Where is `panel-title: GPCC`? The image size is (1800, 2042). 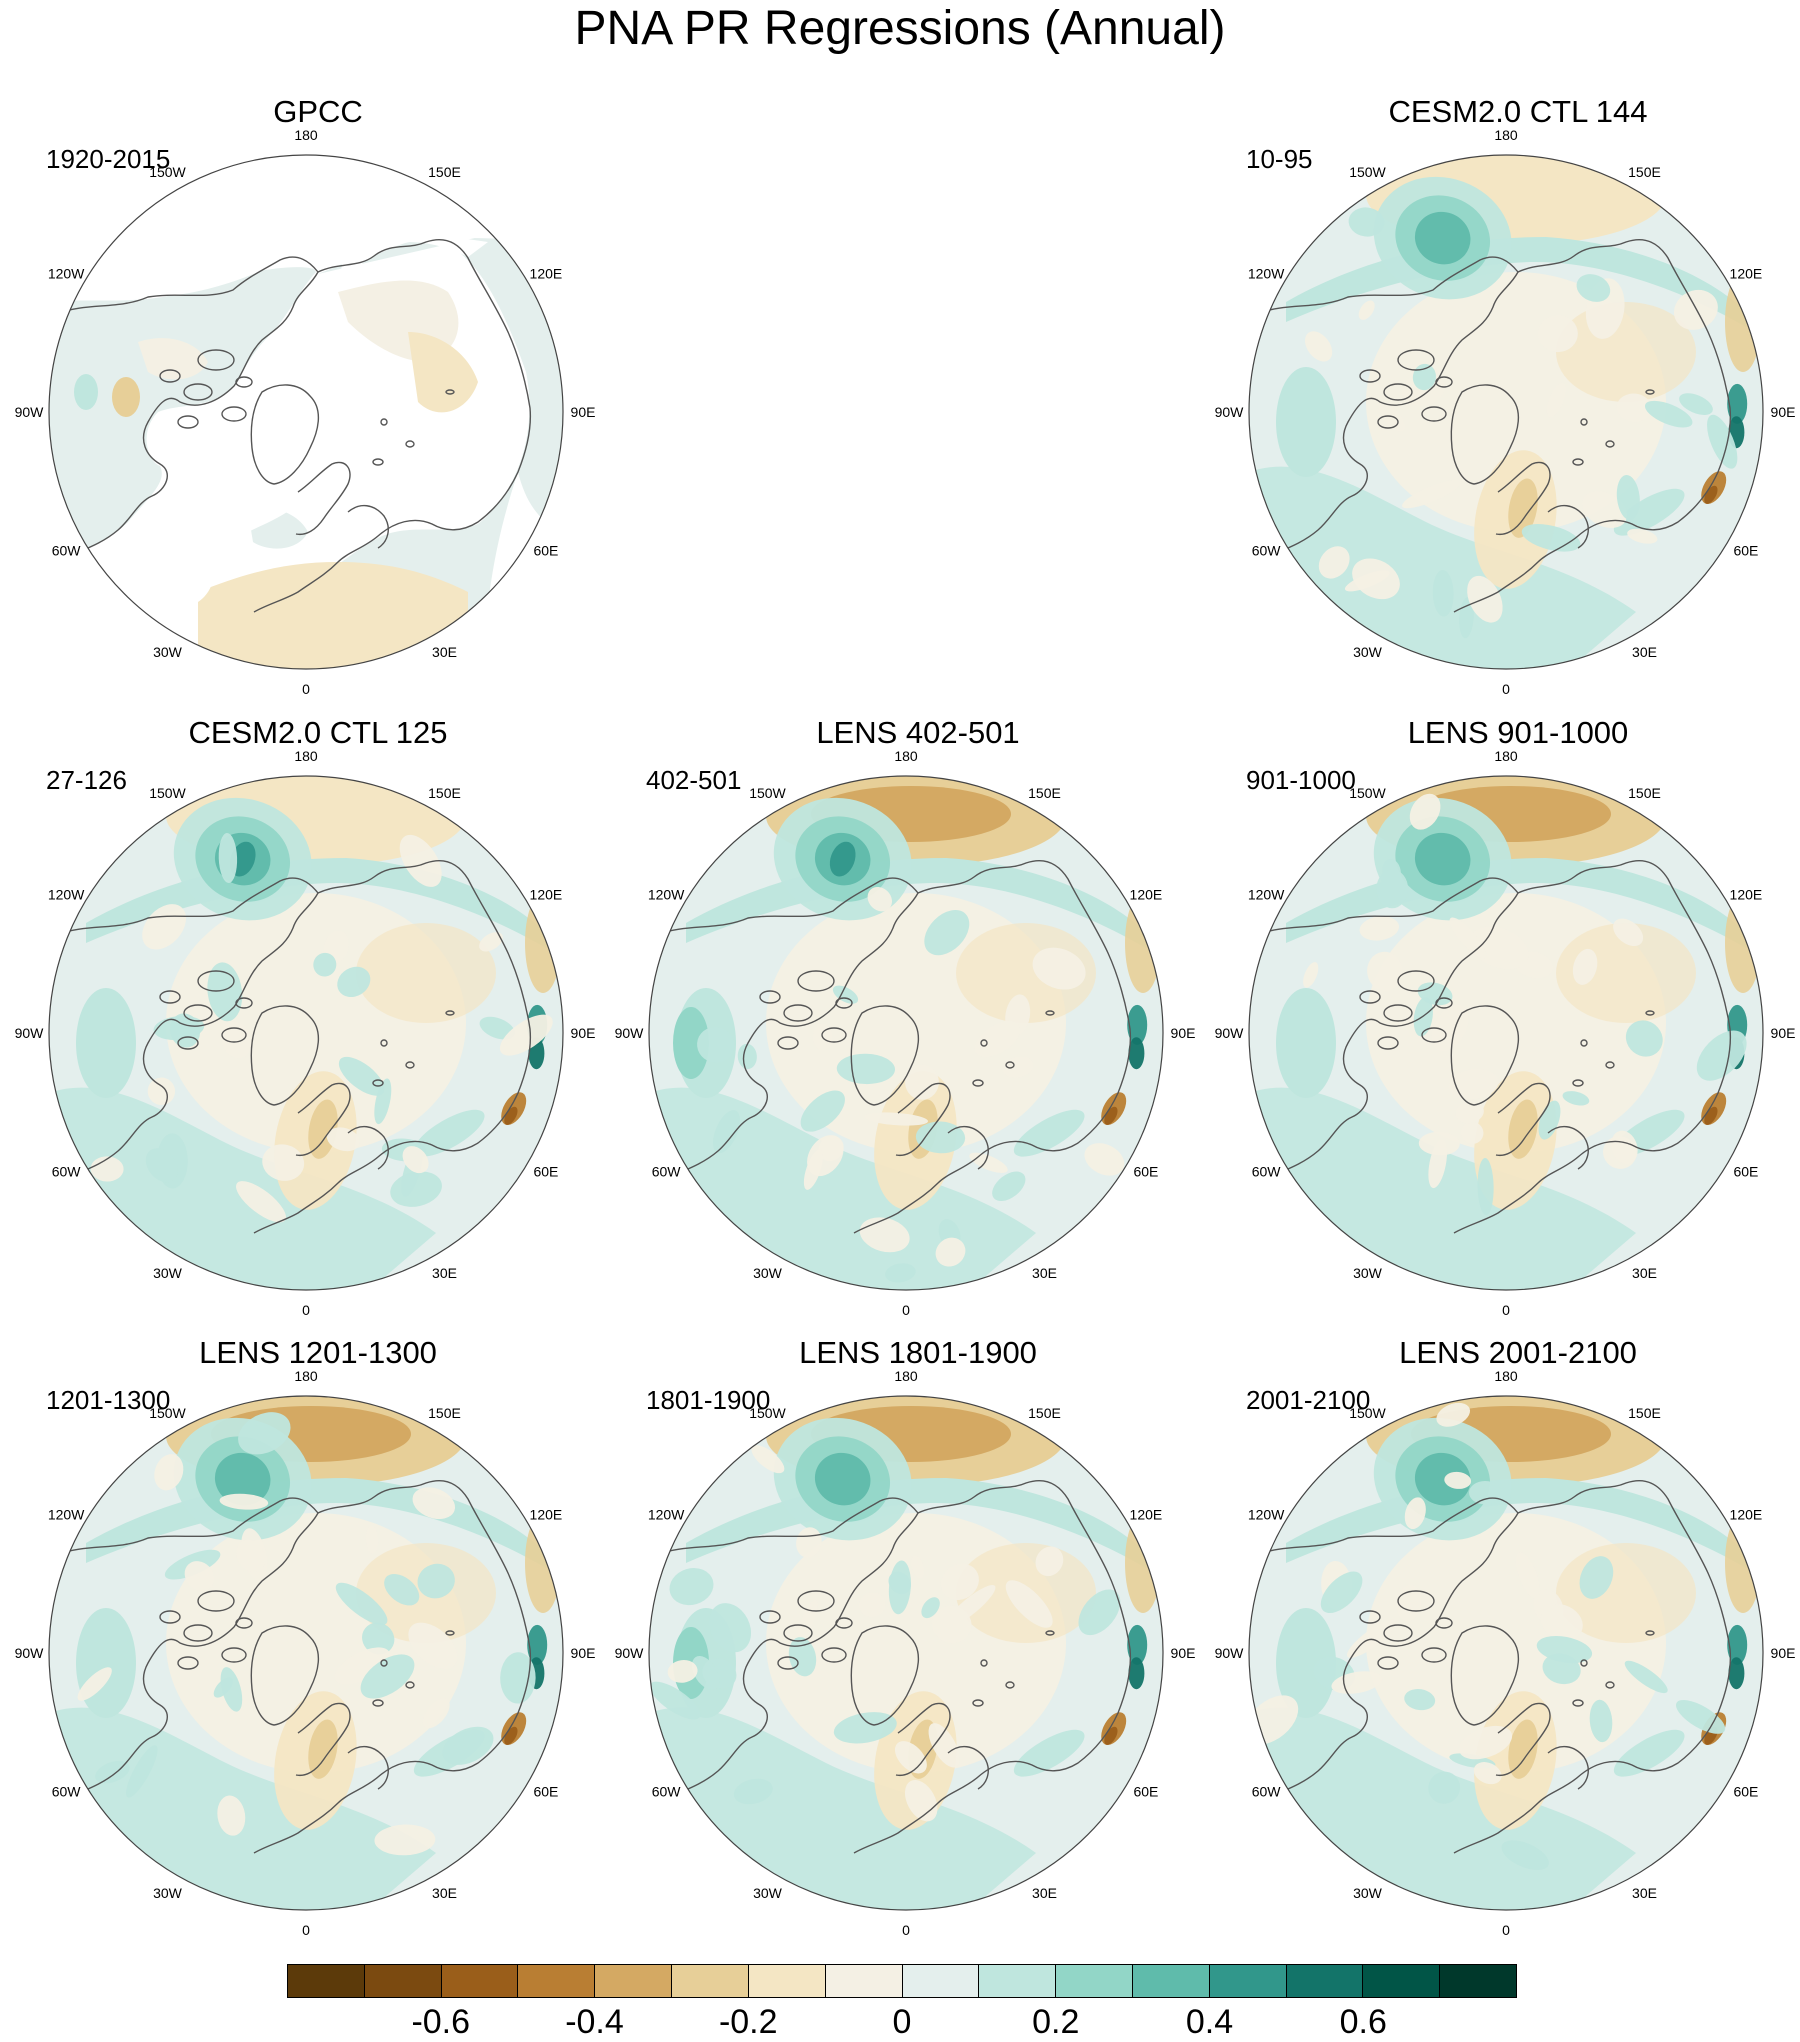 panel-title: GPCC is located at coordinates (318, 111).